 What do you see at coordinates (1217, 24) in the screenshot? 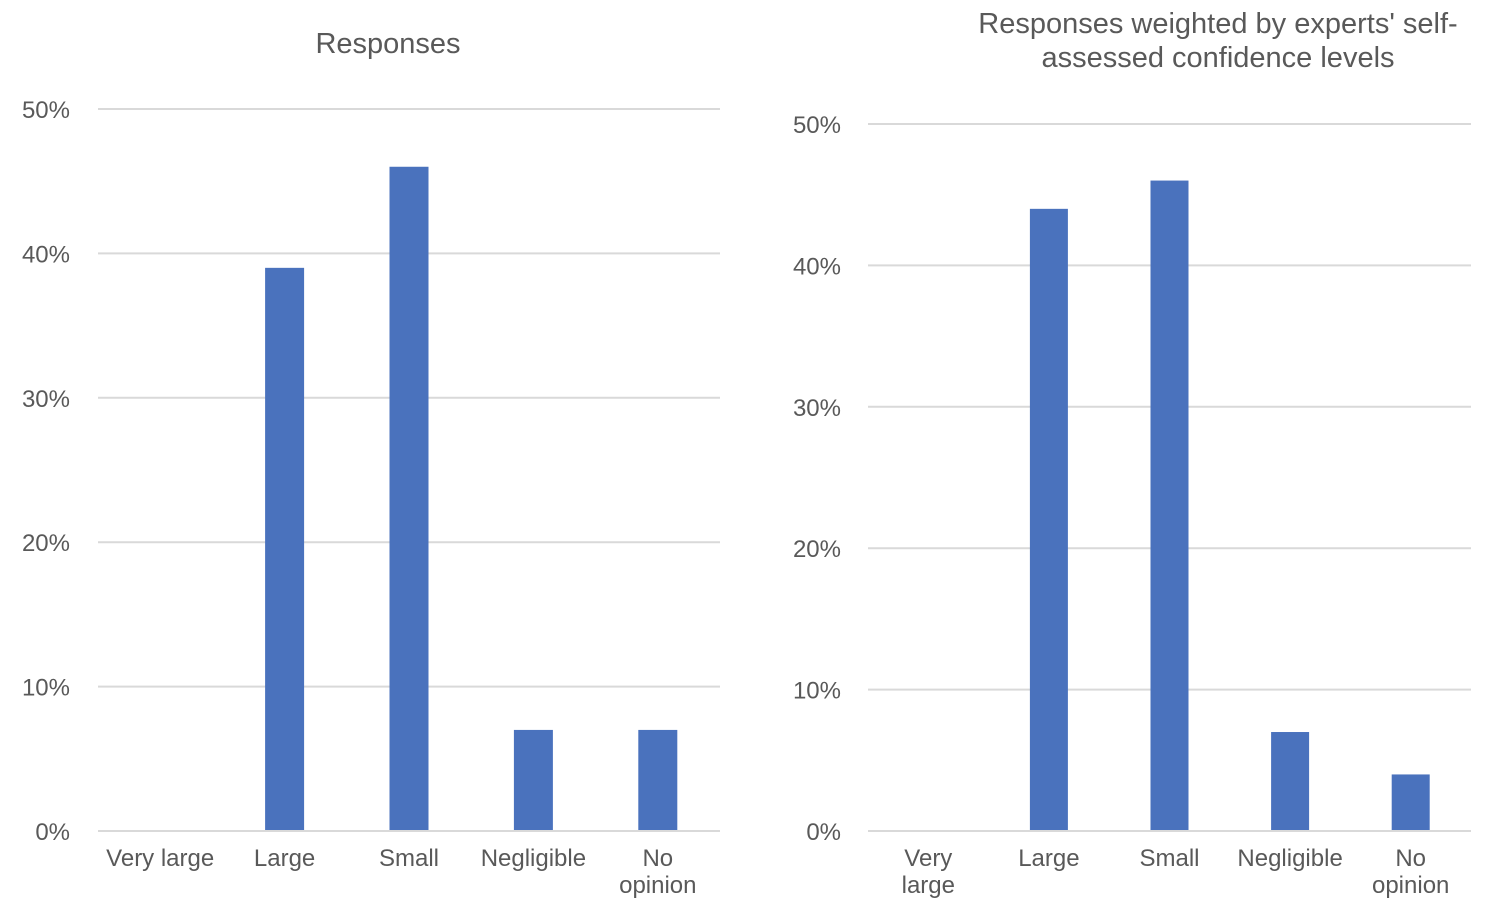
I see `chart-title-line: Responses weighted by experts' self-` at bounding box center [1217, 24].